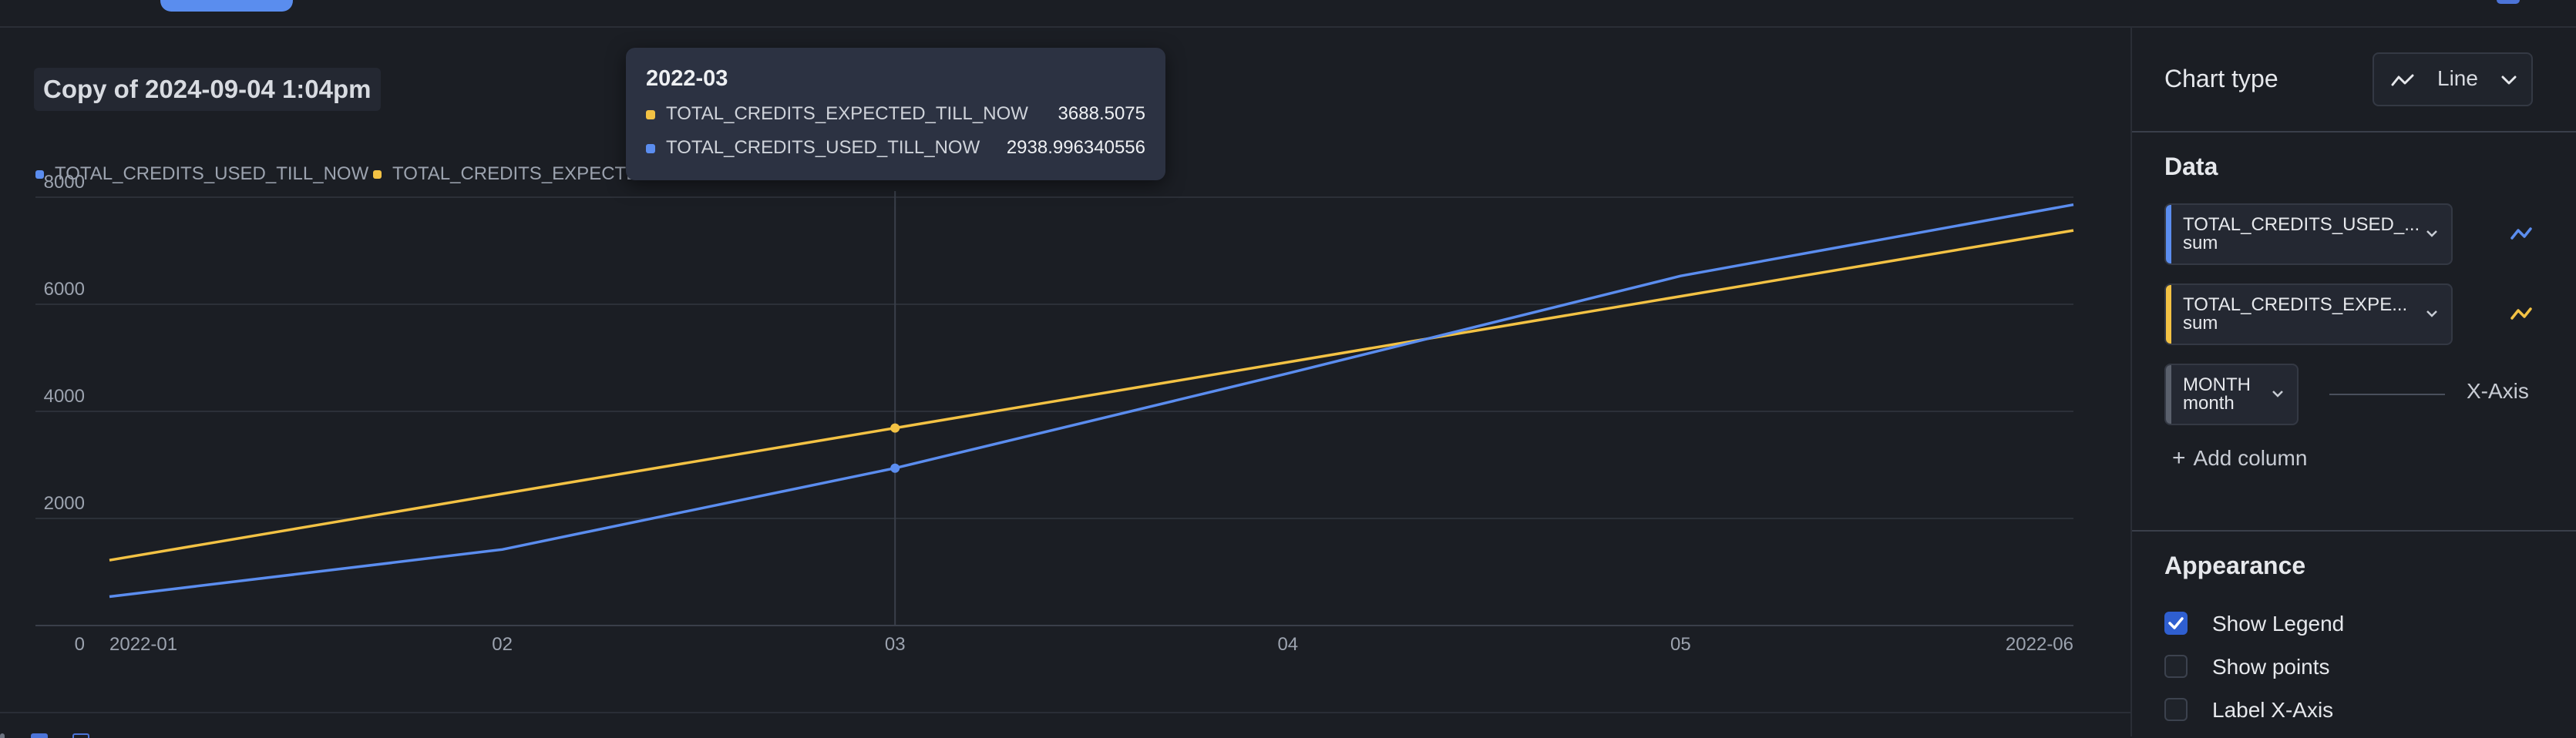 Image resolution: width=2576 pixels, height=738 pixels. I want to click on bottom-toolbar, so click(1065, 725).